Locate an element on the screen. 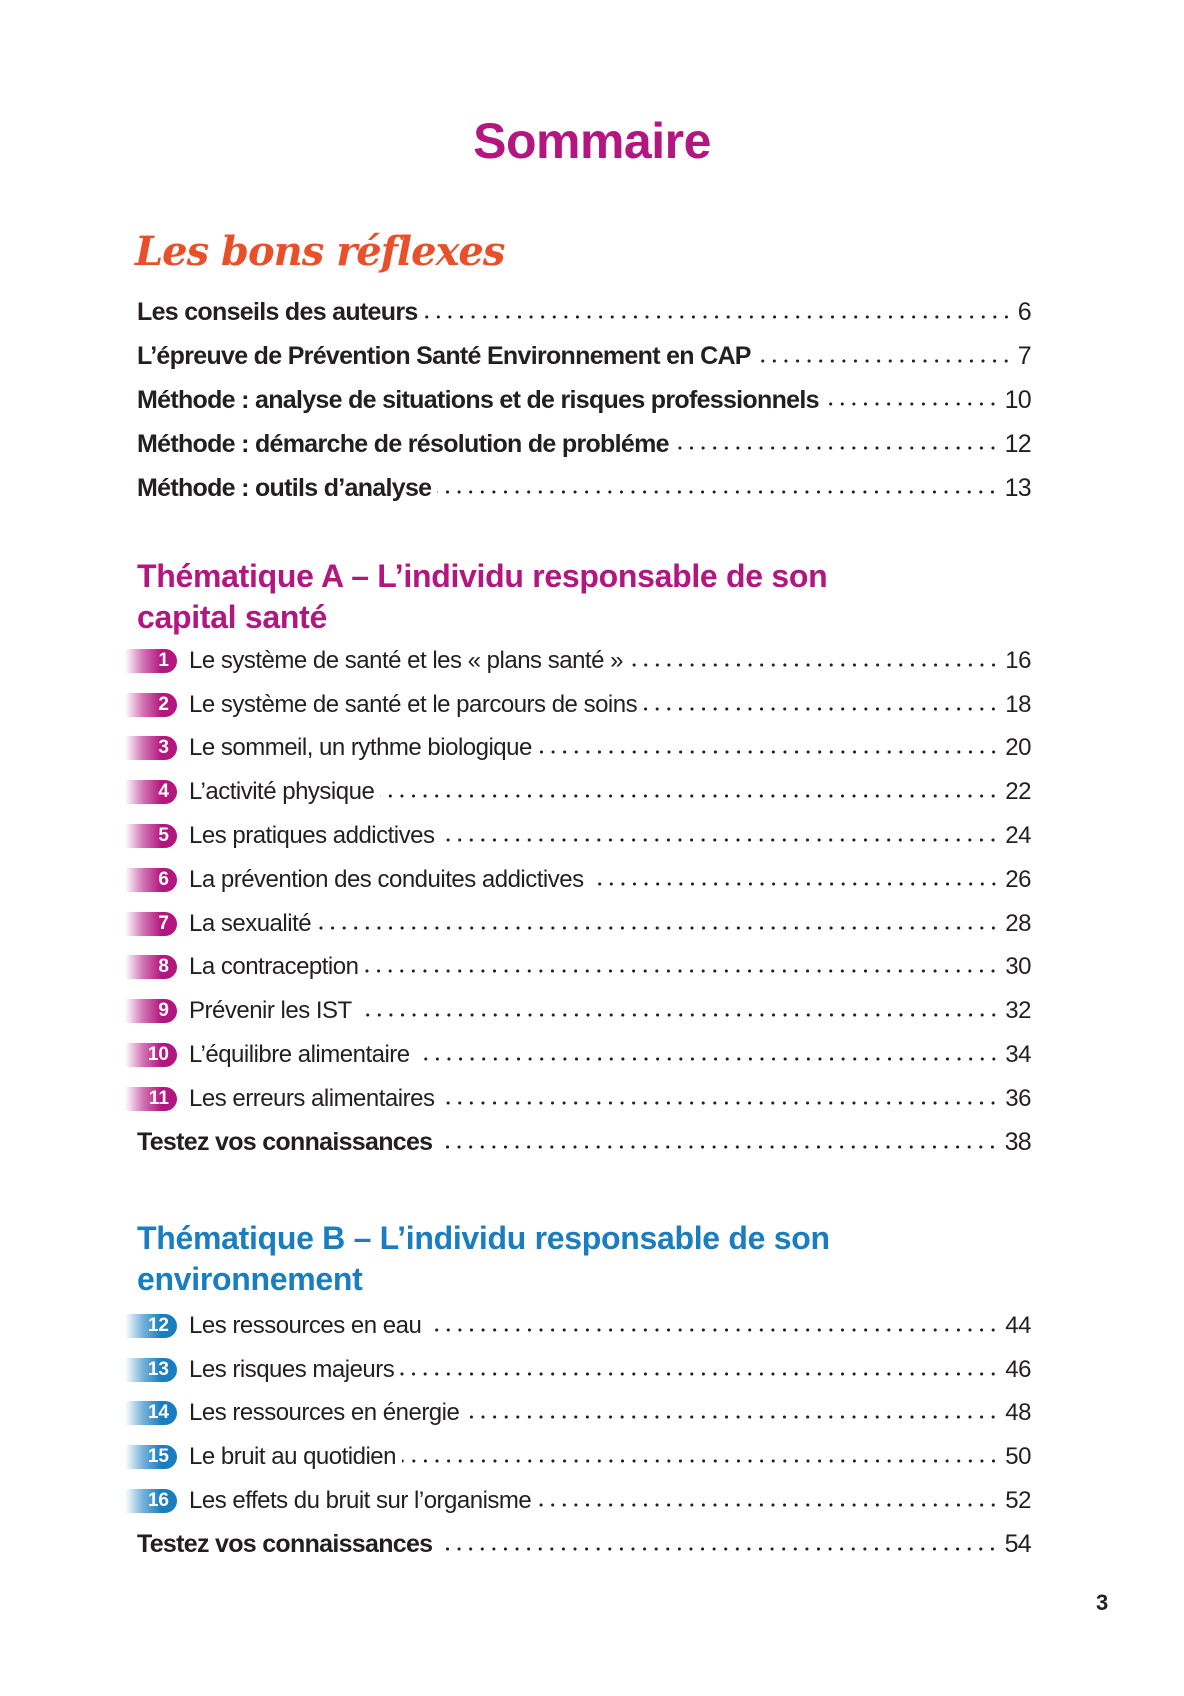 Image resolution: width=1184 pixels, height=1696 pixels. chapter-number-badge: 16 is located at coordinates (151, 1501).